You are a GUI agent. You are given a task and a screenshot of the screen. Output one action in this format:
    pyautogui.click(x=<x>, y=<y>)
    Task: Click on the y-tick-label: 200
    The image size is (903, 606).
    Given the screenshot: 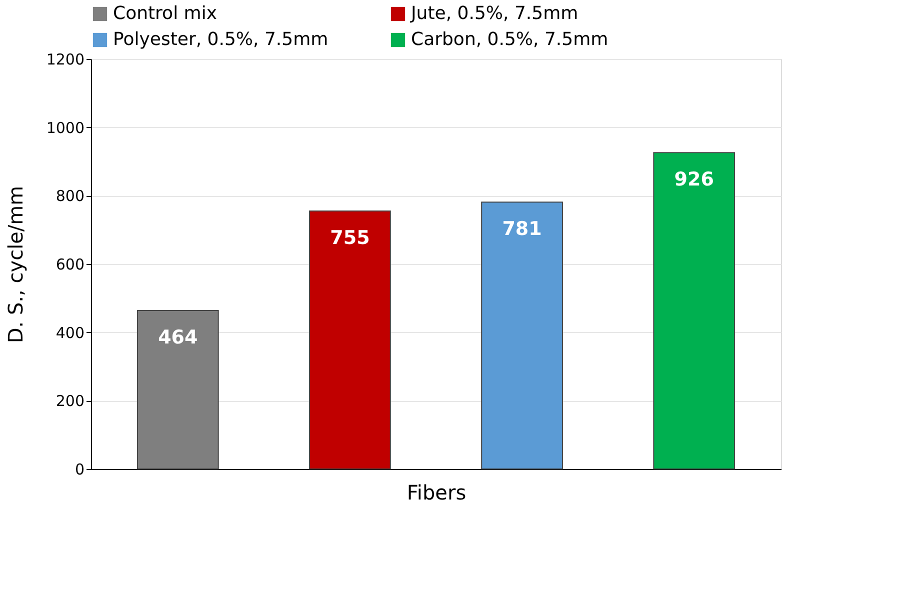 What is the action you would take?
    pyautogui.click(x=70, y=401)
    